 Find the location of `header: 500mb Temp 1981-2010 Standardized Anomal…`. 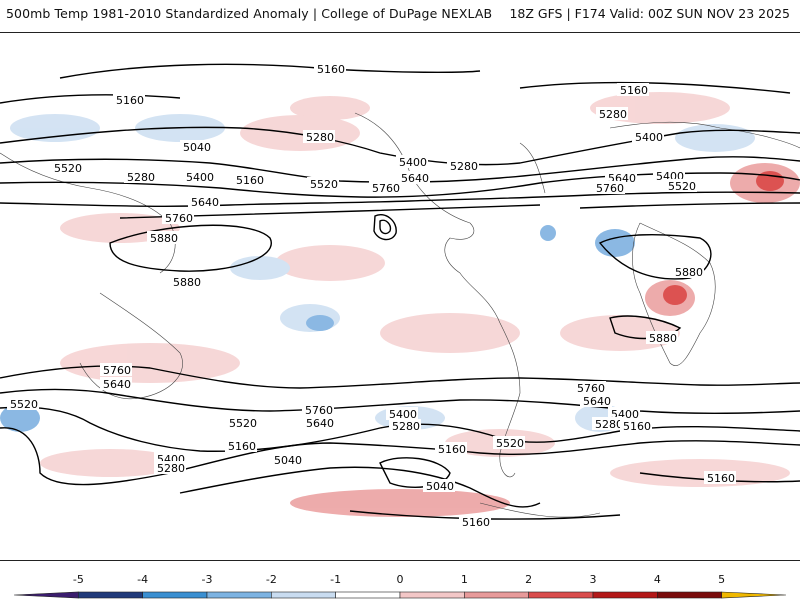

header: 500mb Temp 1981-2010 Standardized Anomal… is located at coordinates (400, 16).